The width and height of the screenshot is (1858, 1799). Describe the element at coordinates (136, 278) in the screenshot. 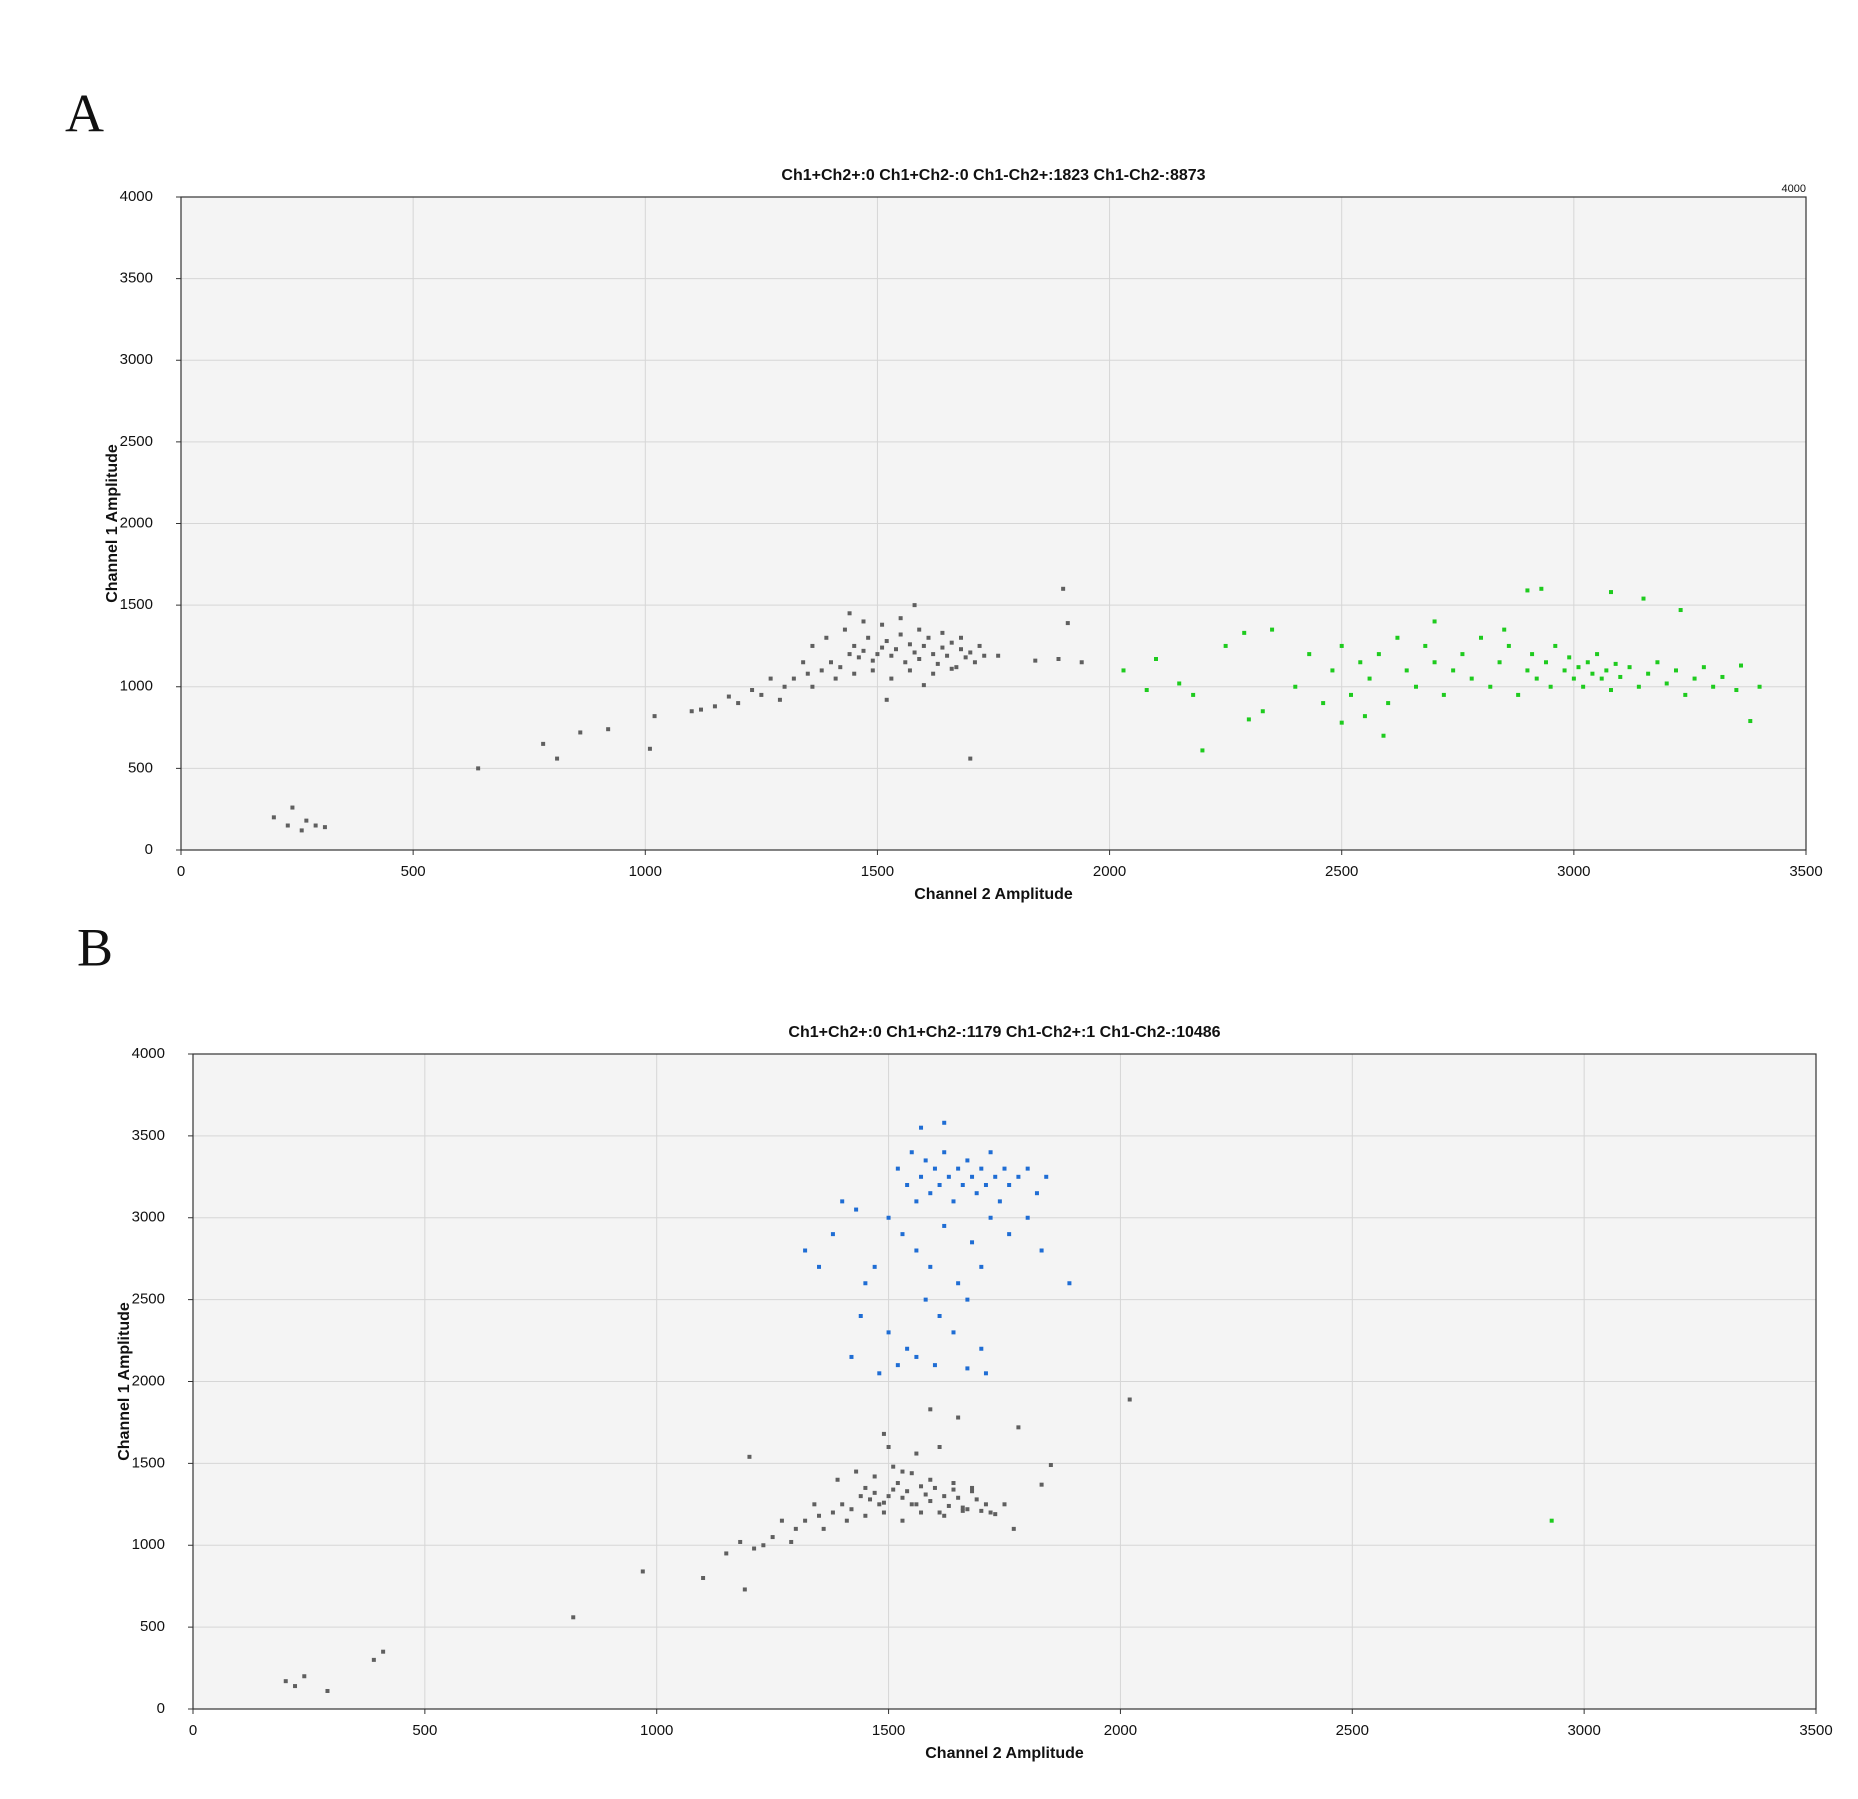

I see `y-tick-label: 3500` at that location.